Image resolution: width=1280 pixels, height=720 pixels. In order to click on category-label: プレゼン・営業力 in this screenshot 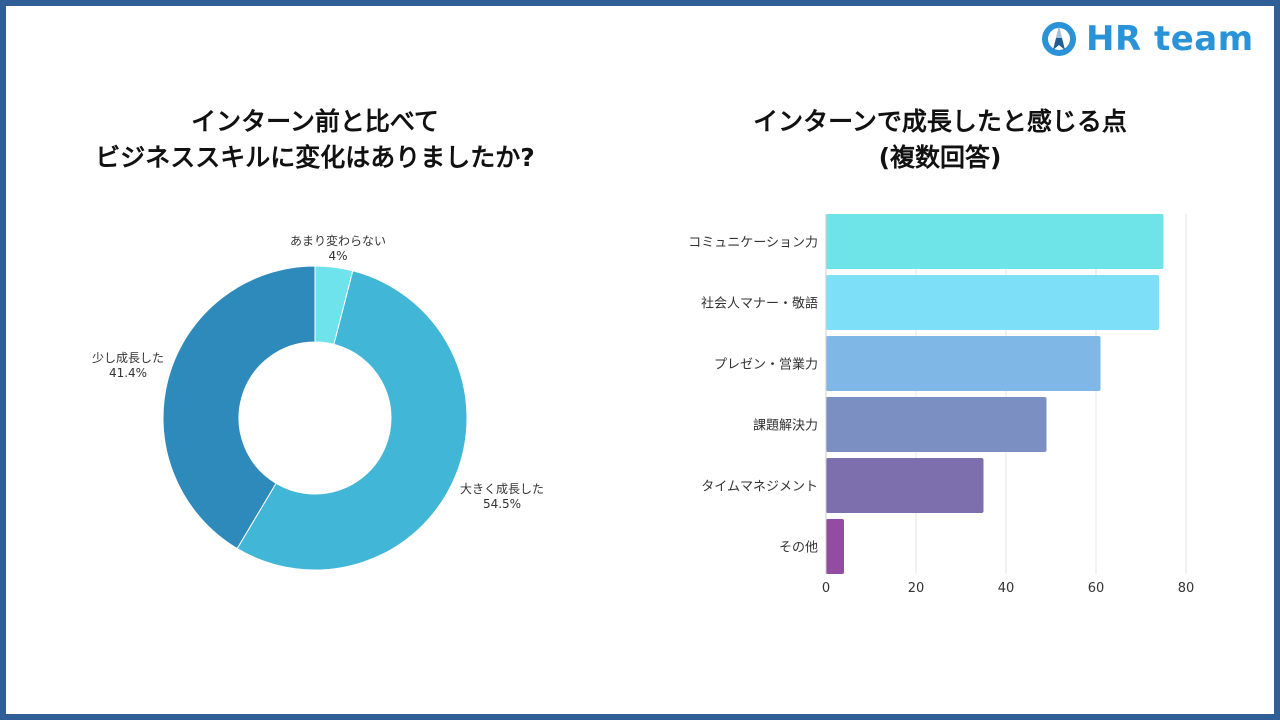, I will do `click(766, 365)`.